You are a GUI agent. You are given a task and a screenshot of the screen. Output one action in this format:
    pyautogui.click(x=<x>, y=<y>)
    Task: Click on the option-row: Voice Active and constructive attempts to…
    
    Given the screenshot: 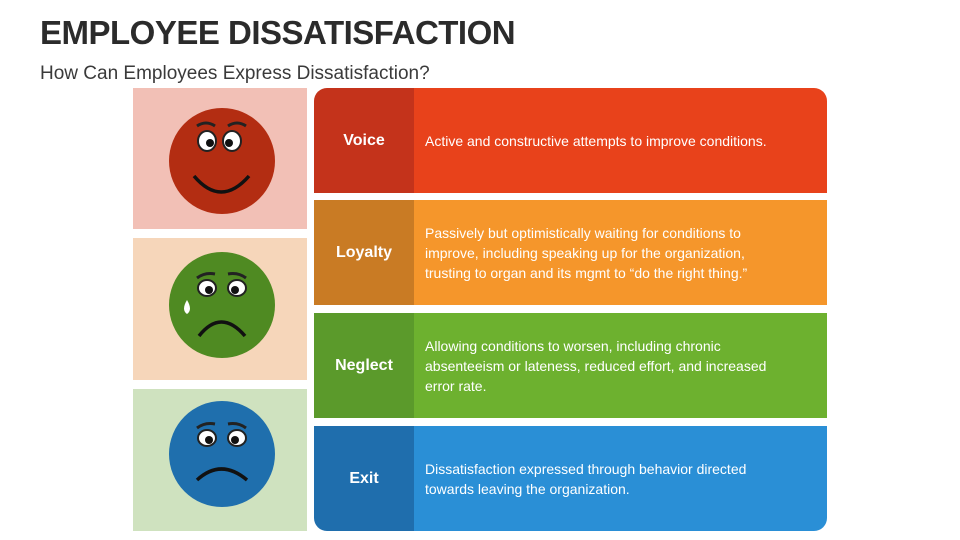 What is the action you would take?
    pyautogui.click(x=570, y=140)
    